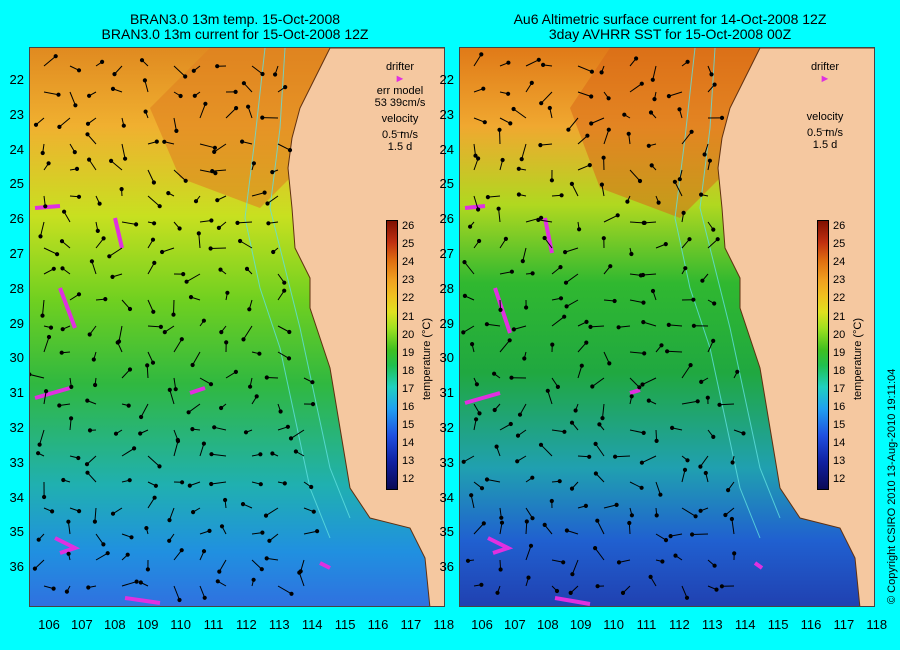 This screenshot has width=900, height=650. What do you see at coordinates (235, 19) in the screenshot?
I see `left-title-line1: BRAN3.0 13m temp. 15-Oct-2008` at bounding box center [235, 19].